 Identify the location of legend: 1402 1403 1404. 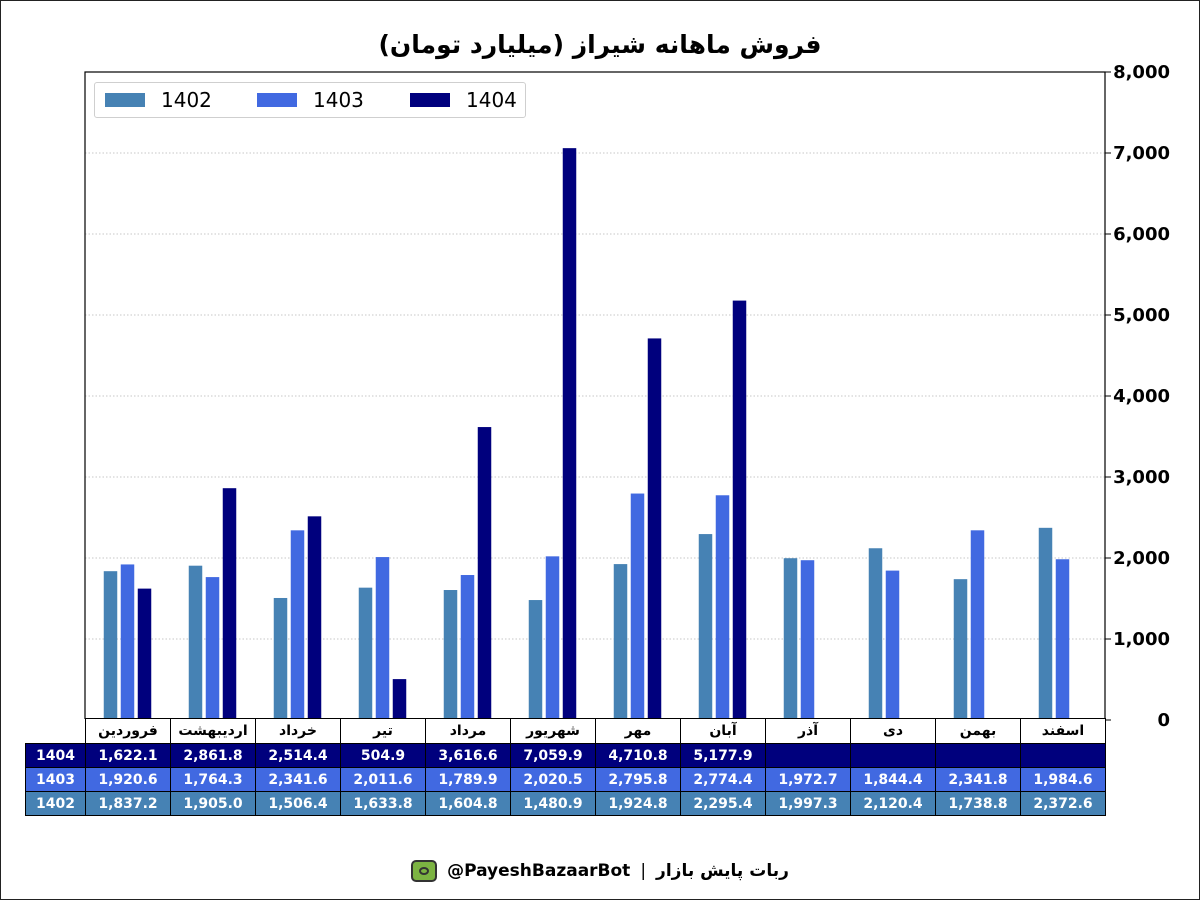
(310, 100).